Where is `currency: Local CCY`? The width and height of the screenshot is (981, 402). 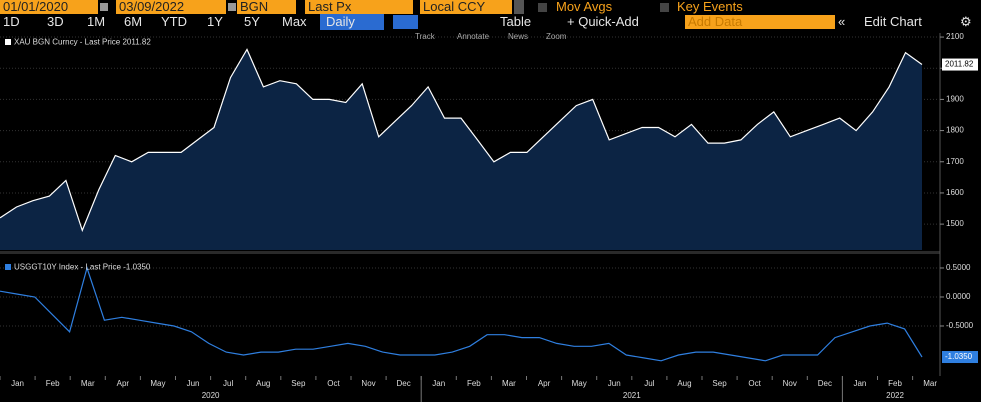
currency: Local CCY is located at coordinates (466, 7).